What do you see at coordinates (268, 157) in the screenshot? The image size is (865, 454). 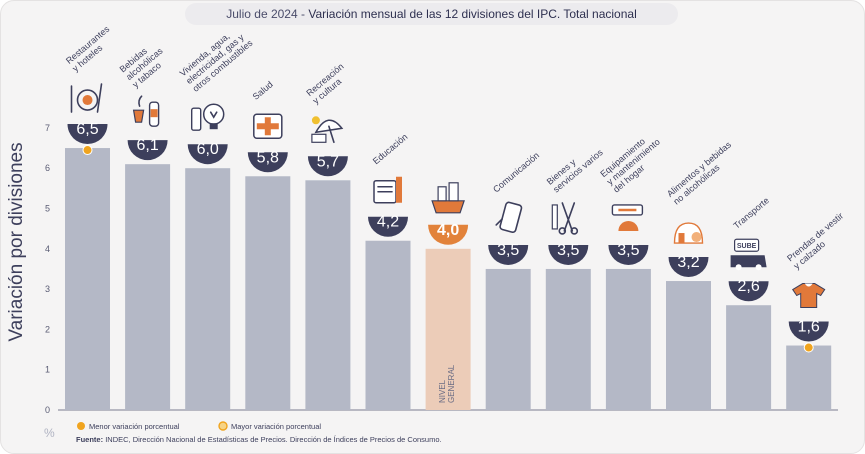 I see `data-label: 5,8` at bounding box center [268, 157].